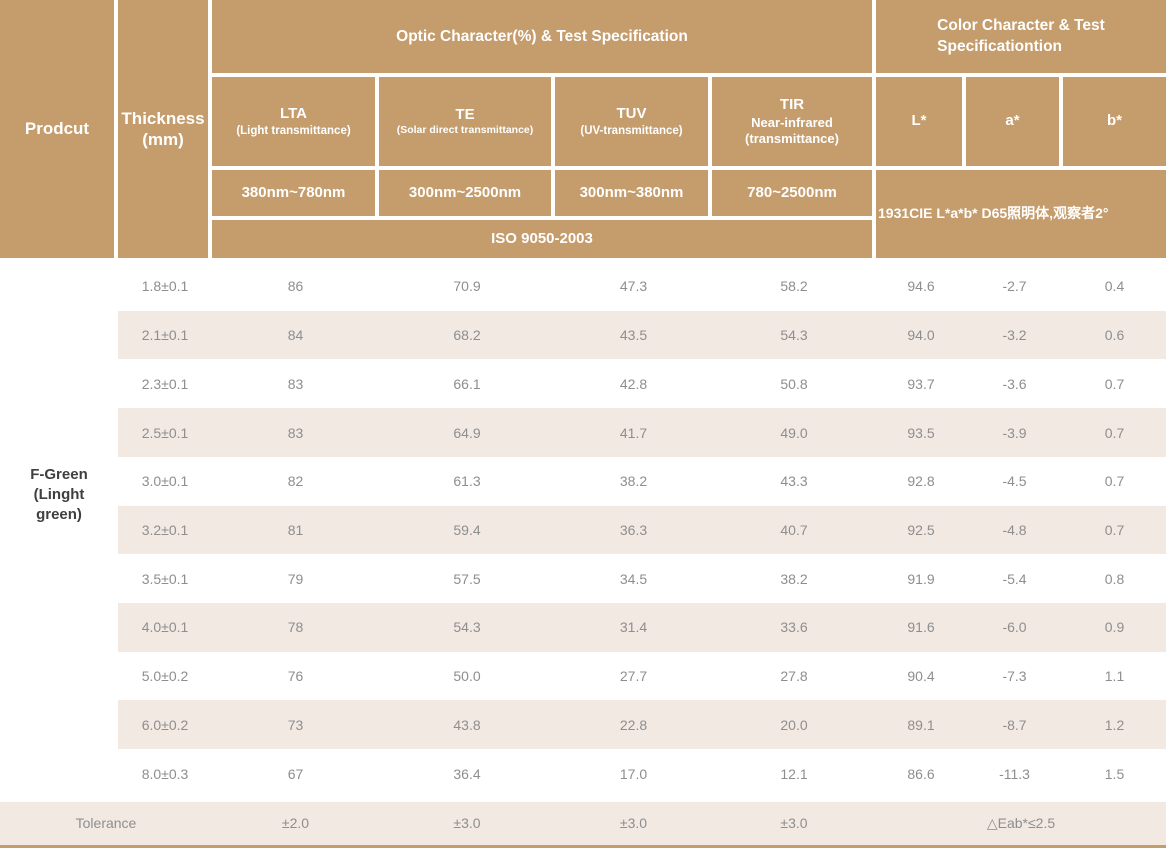 This screenshot has height=850, width=1166. Describe the element at coordinates (792, 138) in the screenshot. I see `tir-sub-line2: (transmittance)` at that location.